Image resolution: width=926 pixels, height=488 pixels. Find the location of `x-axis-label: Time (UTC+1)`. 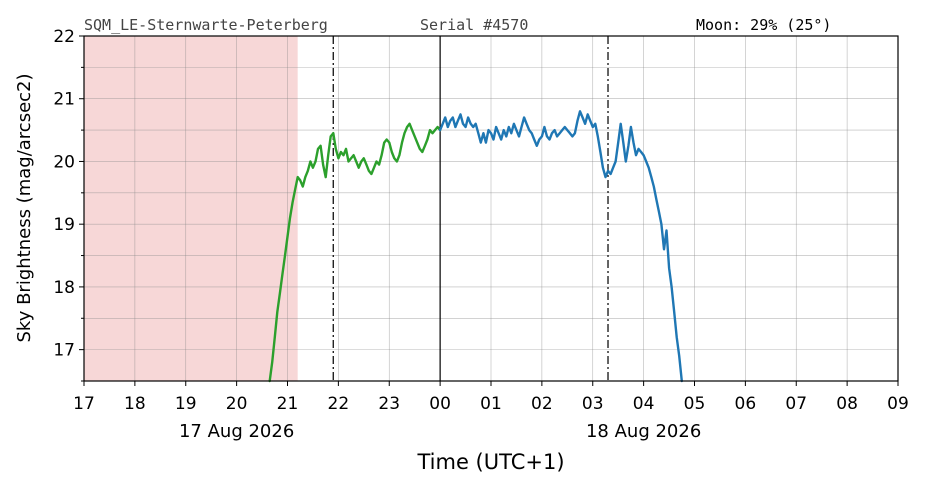

x-axis-label: Time (UTC+1) is located at coordinates (490, 462).